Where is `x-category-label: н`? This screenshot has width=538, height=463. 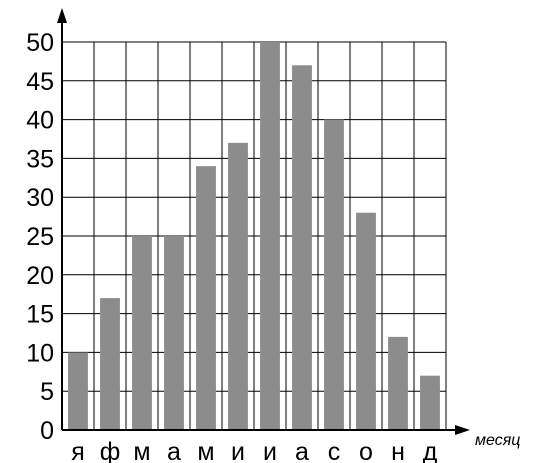
x-category-label: н is located at coordinates (398, 450).